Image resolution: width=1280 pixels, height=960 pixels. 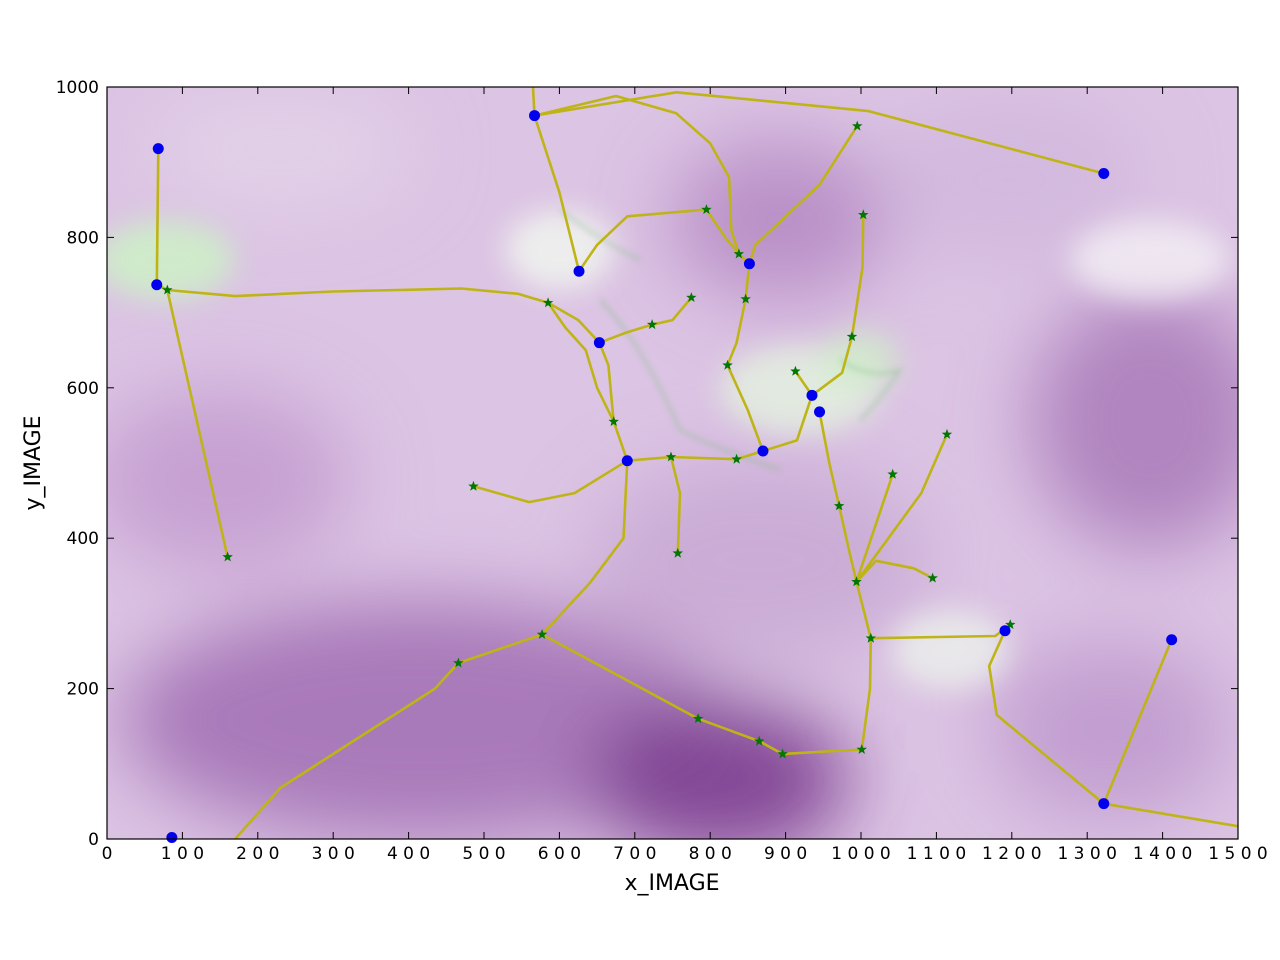 I want to click on x-tick-label-13: 1 3 0 0, so click(x=1086, y=854).